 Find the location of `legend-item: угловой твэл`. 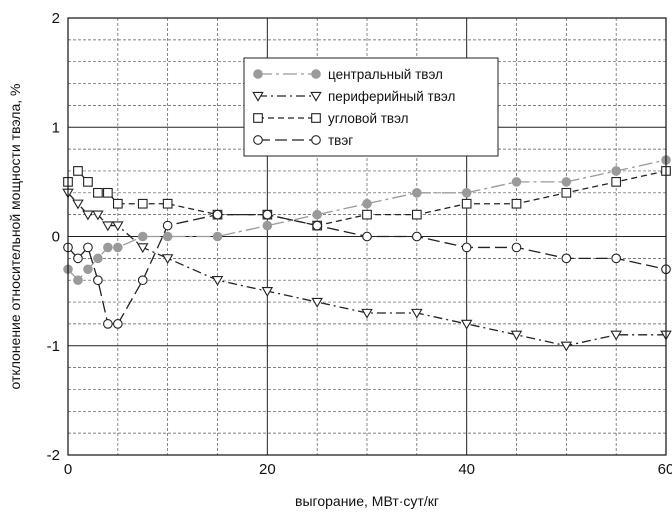

legend-item: угловой твэл is located at coordinates (331, 118).